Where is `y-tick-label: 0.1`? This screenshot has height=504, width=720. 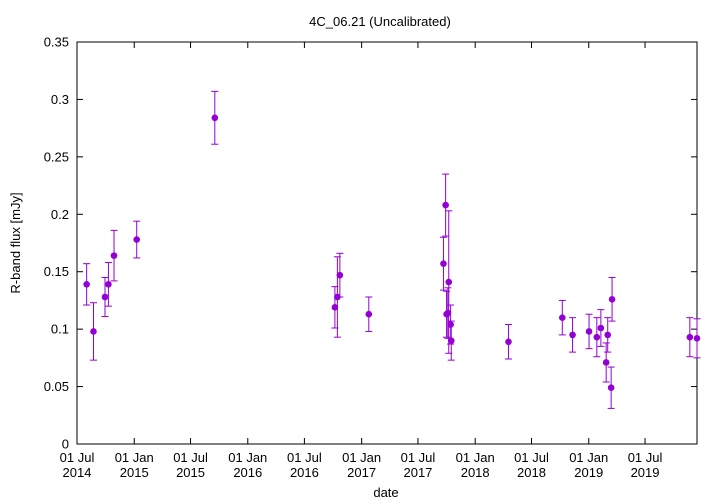 y-tick-label: 0.1 is located at coordinates (60, 329).